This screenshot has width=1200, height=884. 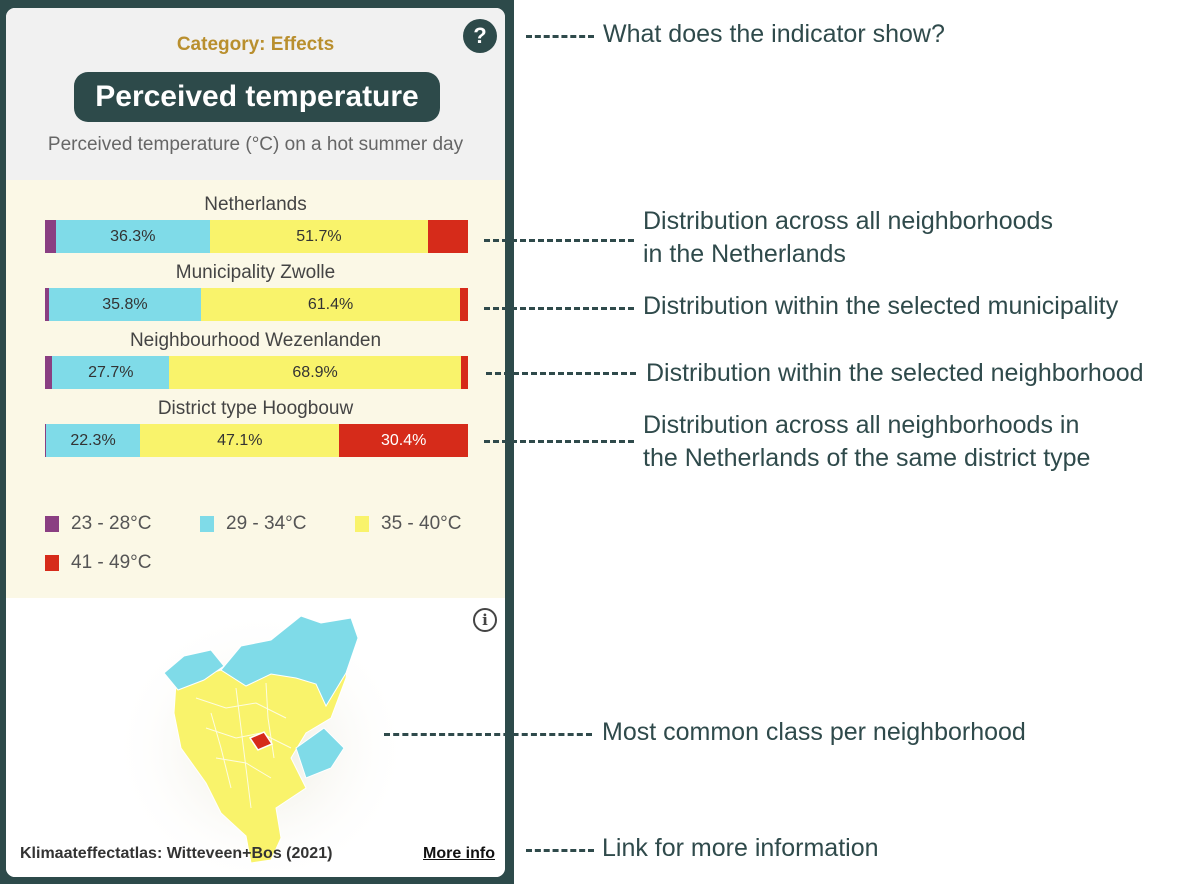 I want to click on callout-line-indicator, so click(x=560, y=36).